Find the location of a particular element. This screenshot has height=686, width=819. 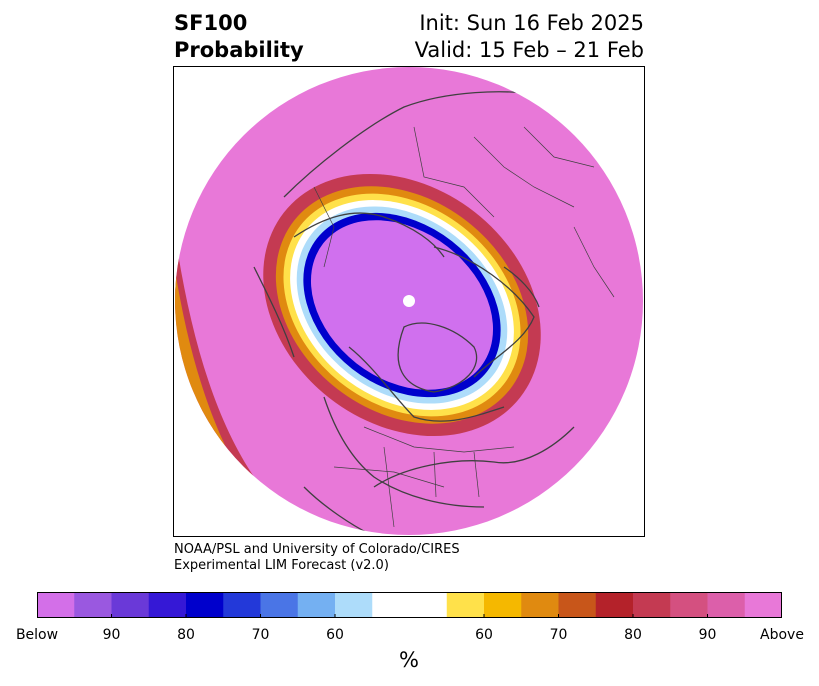

colorbar-border is located at coordinates (409, 605).